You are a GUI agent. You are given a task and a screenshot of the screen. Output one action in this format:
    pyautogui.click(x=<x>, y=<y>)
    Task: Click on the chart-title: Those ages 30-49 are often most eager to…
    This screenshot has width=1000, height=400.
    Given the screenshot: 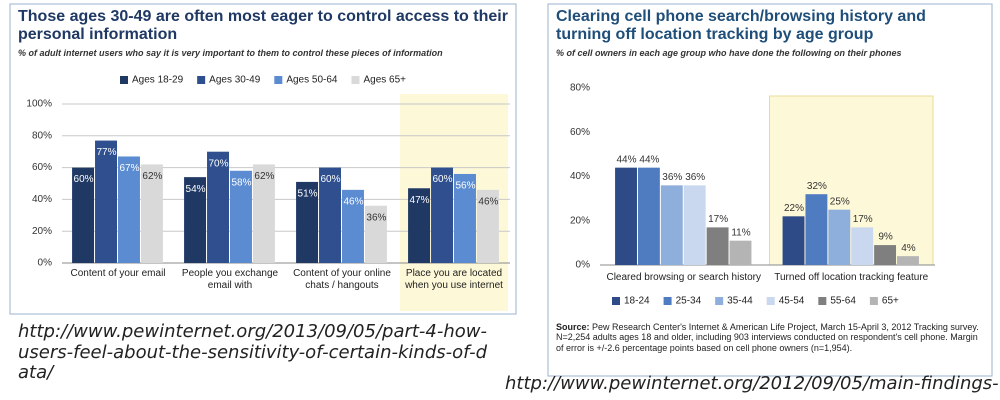 What is the action you would take?
    pyautogui.click(x=263, y=26)
    